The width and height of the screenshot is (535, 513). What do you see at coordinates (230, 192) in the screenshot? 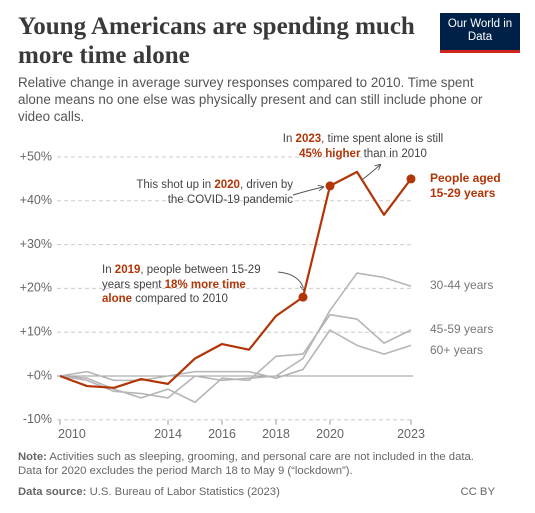
I see `annotation-text: , driven by the COVID-19 pandemic` at bounding box center [230, 192].